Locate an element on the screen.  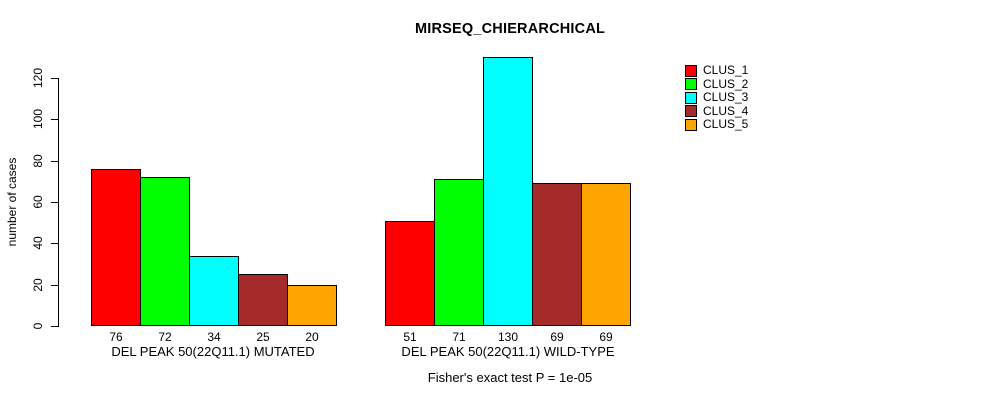
x-group-label-wildtype: DEL PEAK 50(22Q11.1) WILD-TYPE is located at coordinates (508, 351).